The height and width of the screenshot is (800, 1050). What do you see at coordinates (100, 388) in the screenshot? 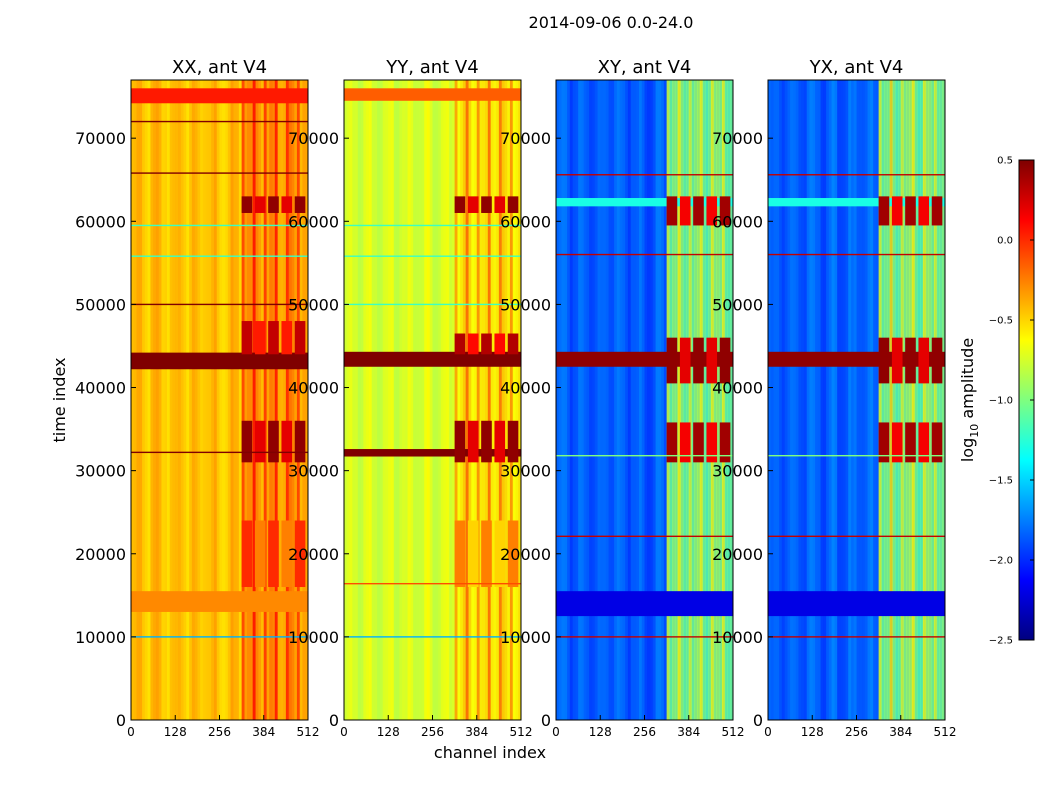
I see `y-tick-label: 40000` at bounding box center [100, 388].